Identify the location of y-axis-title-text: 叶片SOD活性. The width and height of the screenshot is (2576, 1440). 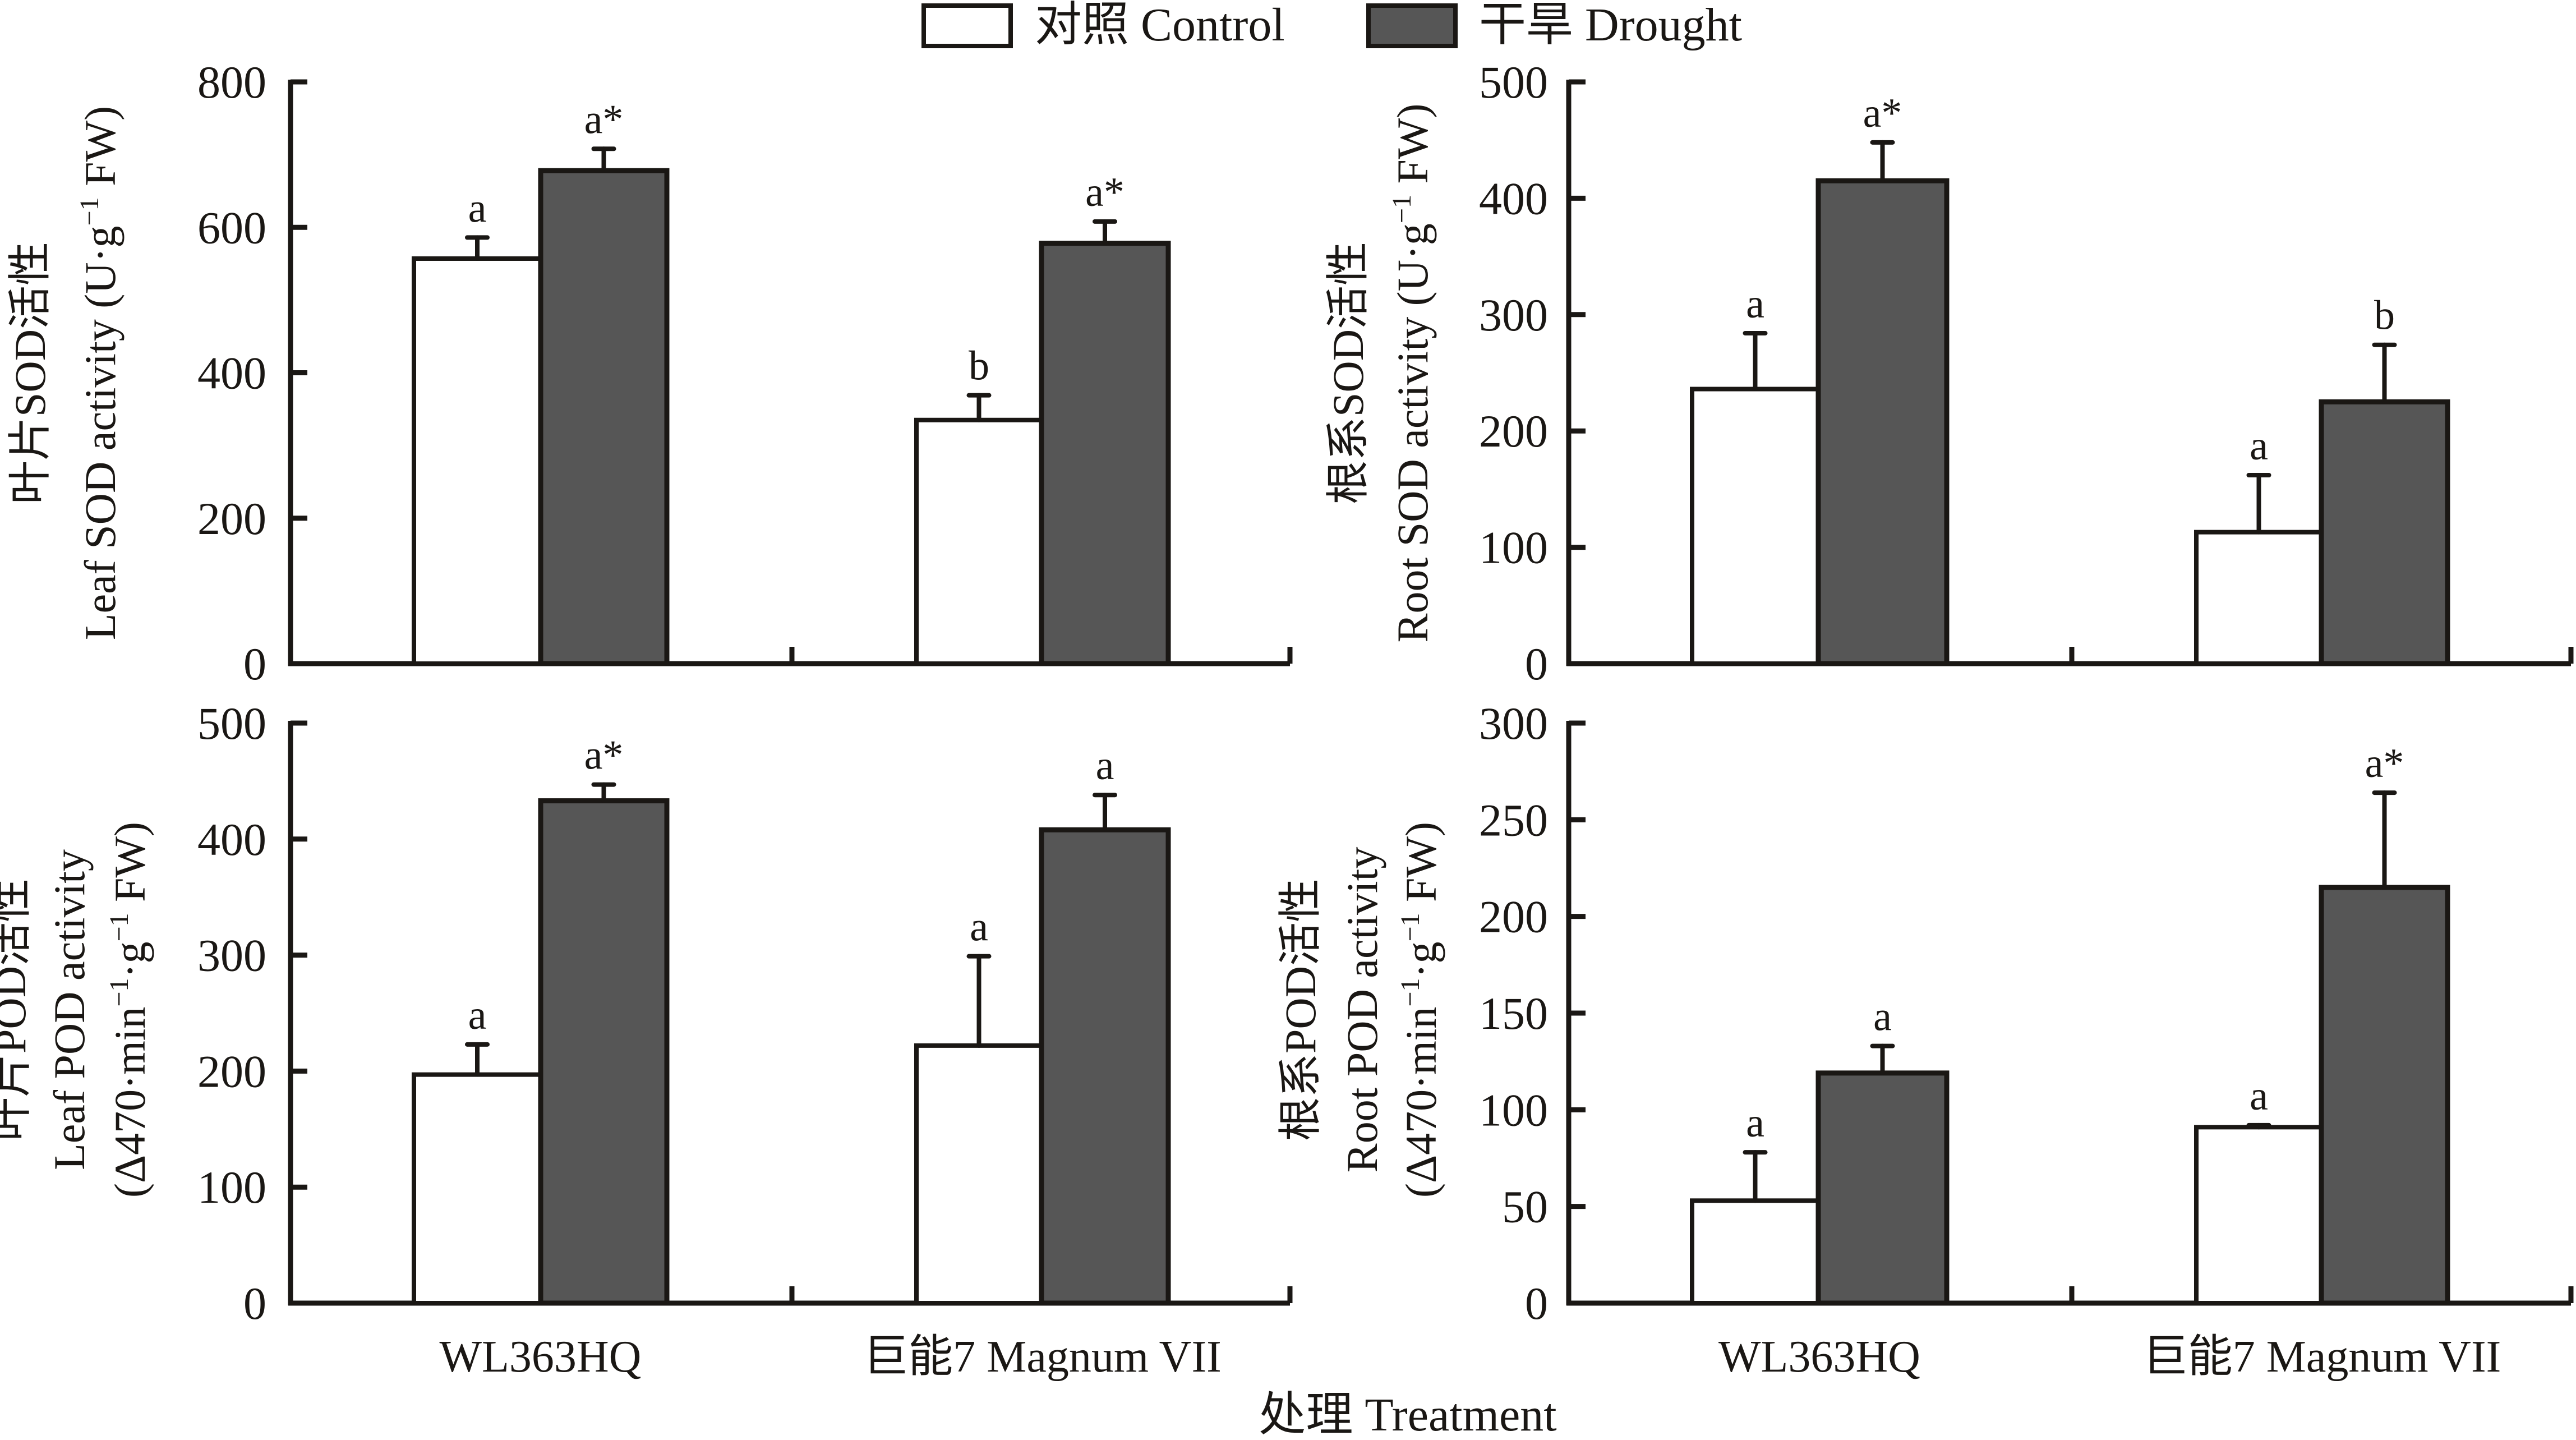
(30, 373).